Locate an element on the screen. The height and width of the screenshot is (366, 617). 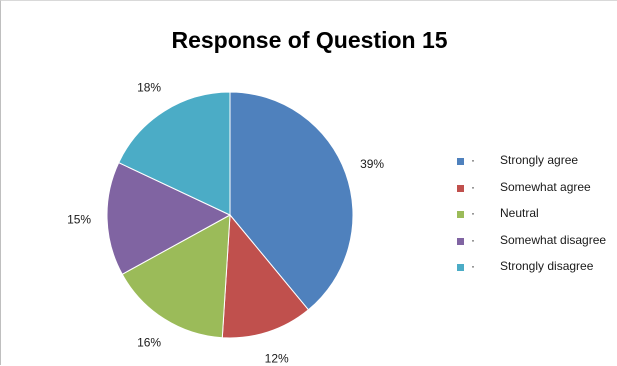
legend-item: · Somewhat agree is located at coordinates (537, 193).